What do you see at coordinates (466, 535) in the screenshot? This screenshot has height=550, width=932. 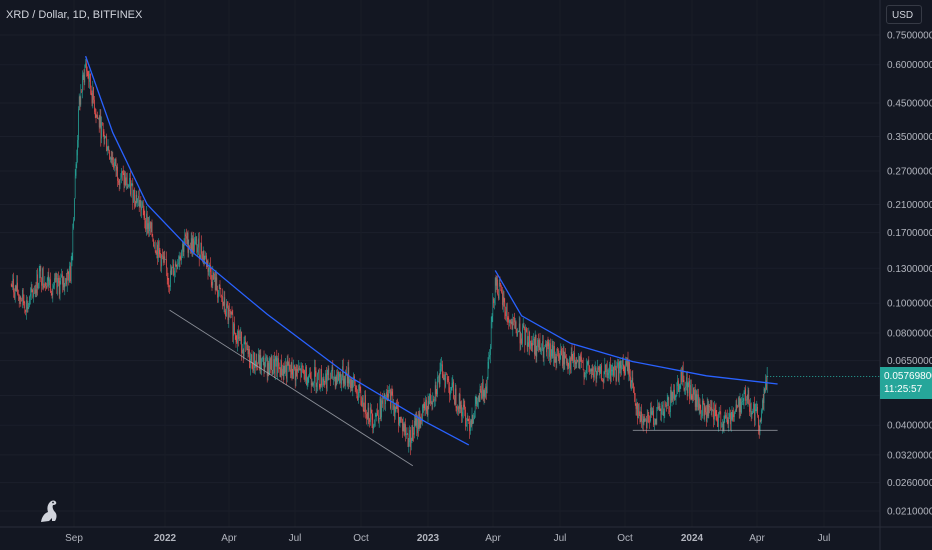 I see `time-axis: Sep 2022 Apr Jul Oct 2023 Apr Jul Oct 2024 Apr Jul` at bounding box center [466, 535].